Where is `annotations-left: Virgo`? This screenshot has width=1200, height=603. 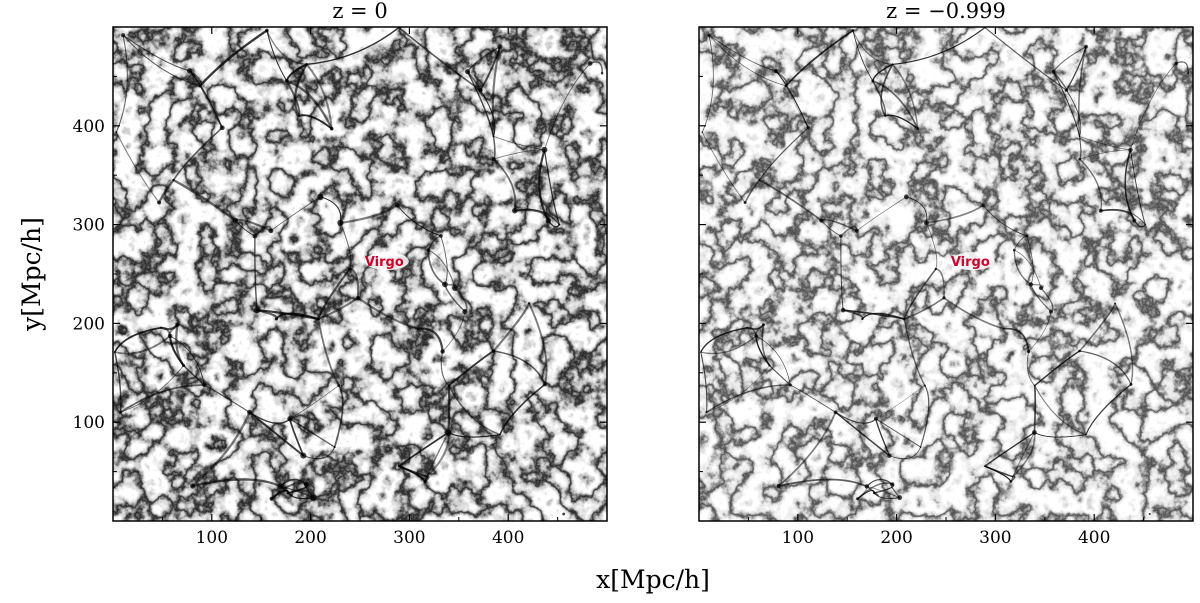
annotations-left: Virgo is located at coordinates (386, 261).